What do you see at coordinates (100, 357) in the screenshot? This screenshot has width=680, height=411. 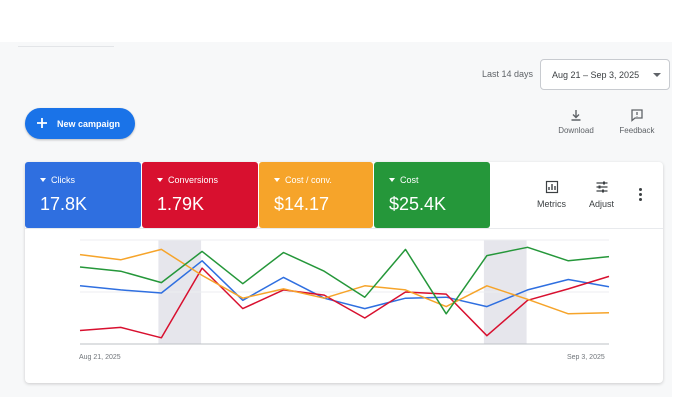 I see `x-axis-start-label: Aug 21, 2025` at bounding box center [100, 357].